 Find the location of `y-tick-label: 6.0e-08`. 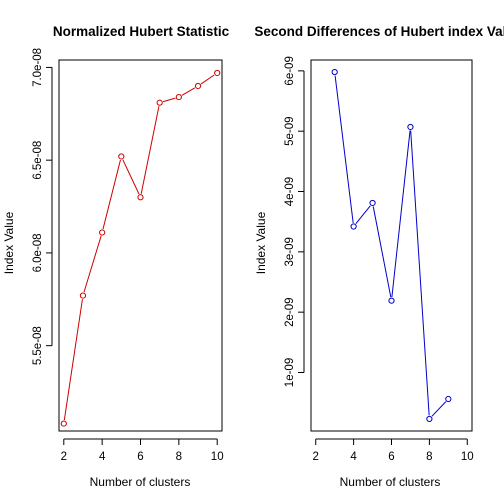

y-tick-label: 6.0e-08 is located at coordinates (38, 252).